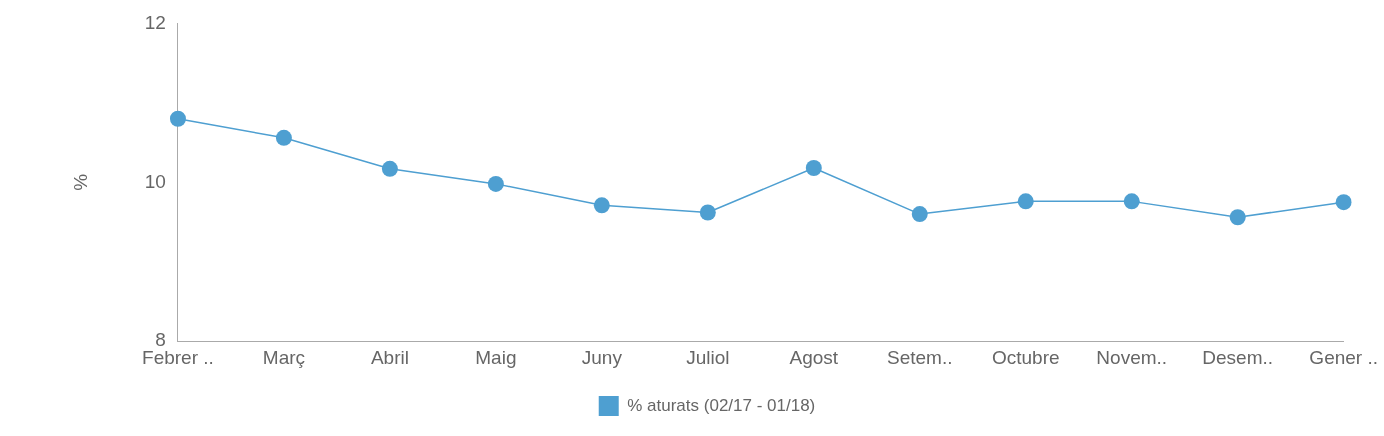  I want to click on y-tick-label: 10, so click(155, 181).